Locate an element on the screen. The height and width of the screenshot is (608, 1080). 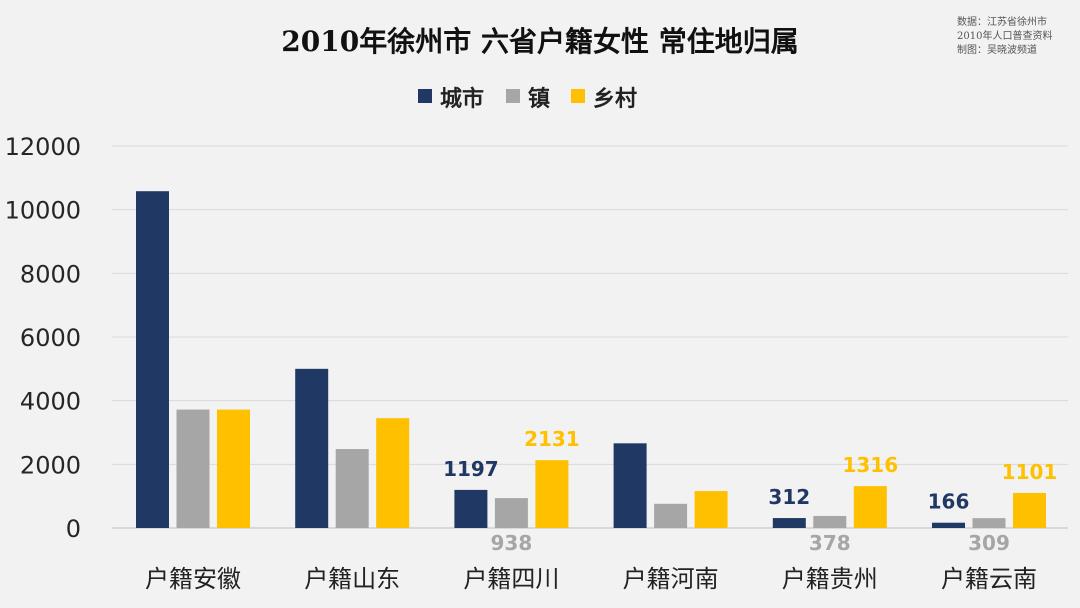
x-tick-label: 户籍河南 is located at coordinates (671, 579).